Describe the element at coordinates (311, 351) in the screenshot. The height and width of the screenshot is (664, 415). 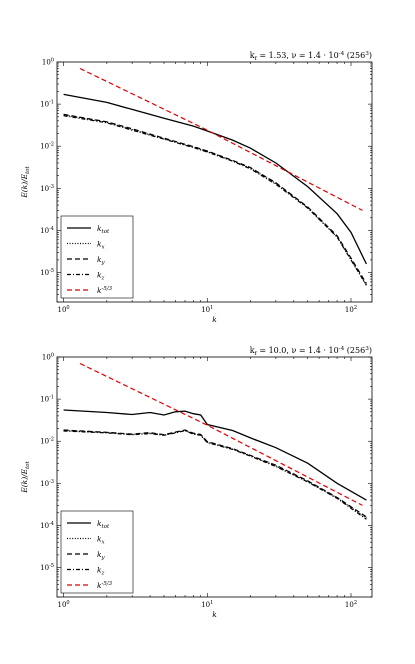
I see `chart-title: kf = 10.0, ν = 1.4 · 10-4 (2563)` at that location.